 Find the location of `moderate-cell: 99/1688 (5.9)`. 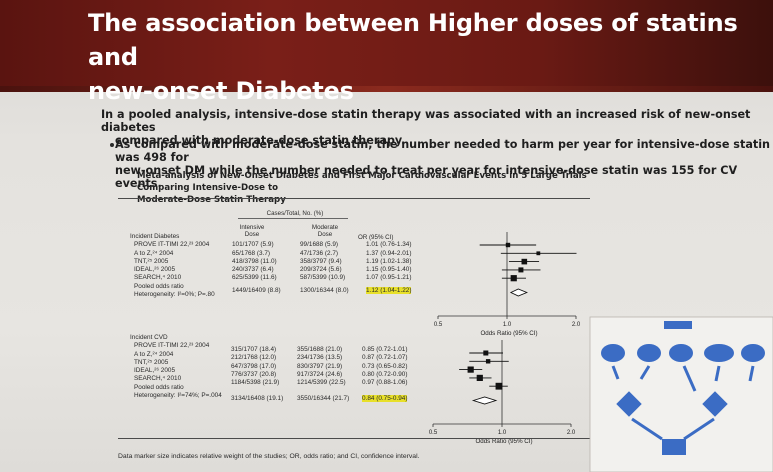

moderate-cell: 99/1688 (5.9) is located at coordinates (319, 245).